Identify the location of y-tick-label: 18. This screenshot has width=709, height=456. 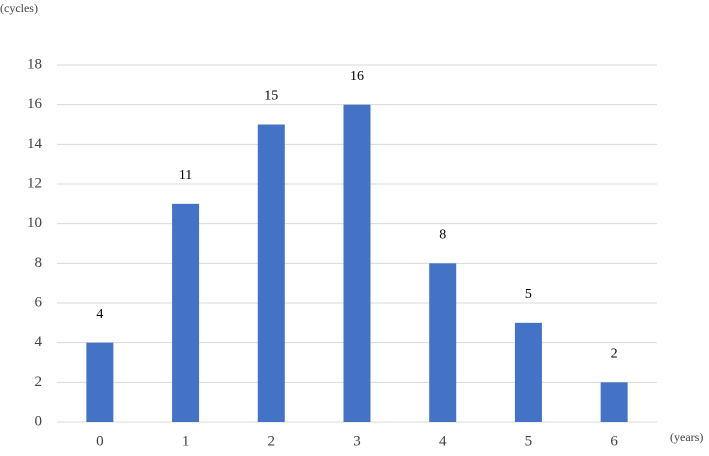
(34, 64).